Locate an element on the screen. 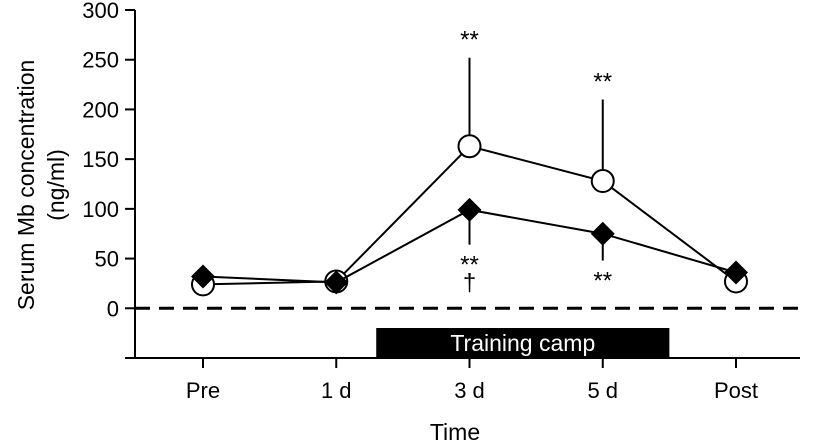  y-axis-label: Serum Mb concentration (ng/ml) is located at coordinates (41, 185).